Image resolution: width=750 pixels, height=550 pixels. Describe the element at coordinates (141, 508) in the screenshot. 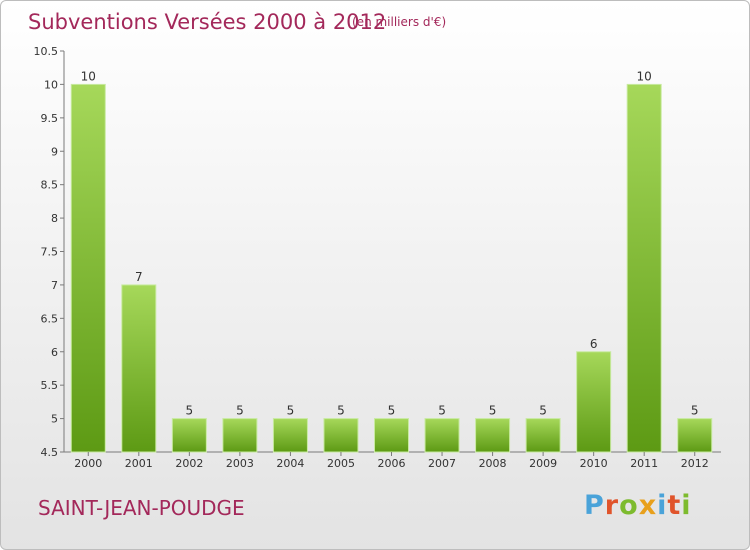

I see `commune-name: SAINT-JEAN-POUDGE` at that location.